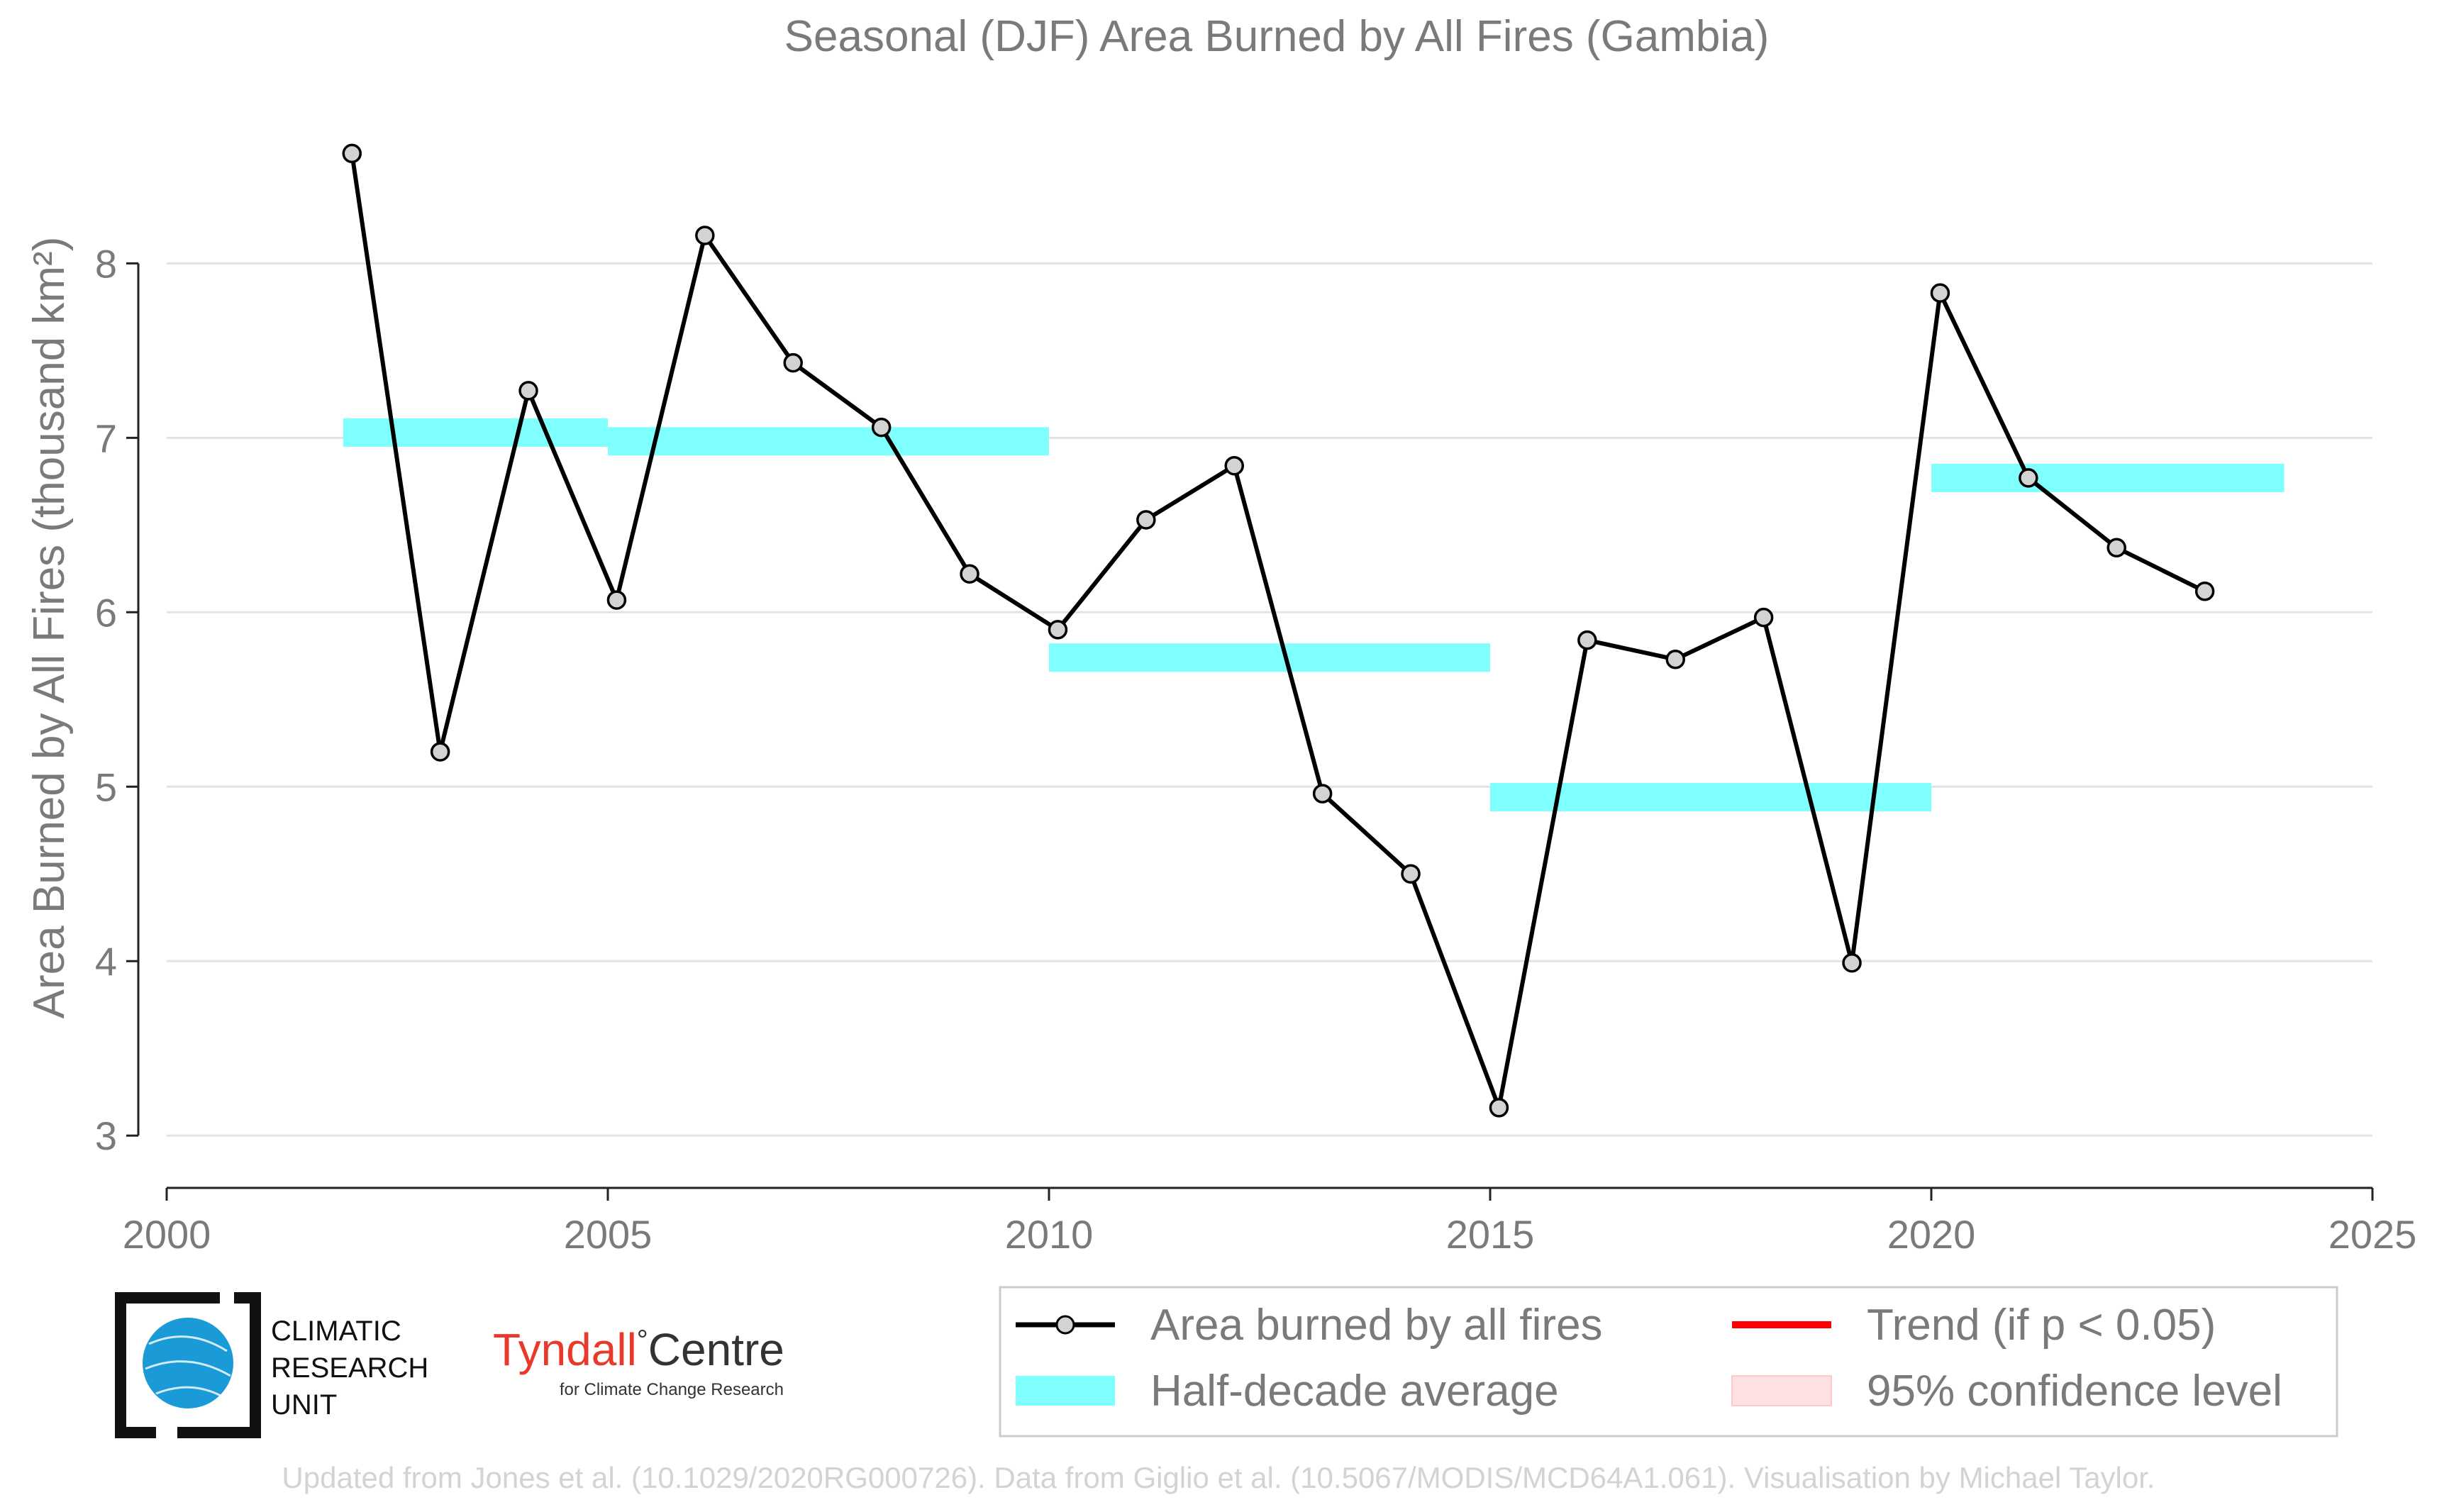  What do you see at coordinates (106, 612) in the screenshot?
I see `y-tick-label-6: 6` at bounding box center [106, 612].